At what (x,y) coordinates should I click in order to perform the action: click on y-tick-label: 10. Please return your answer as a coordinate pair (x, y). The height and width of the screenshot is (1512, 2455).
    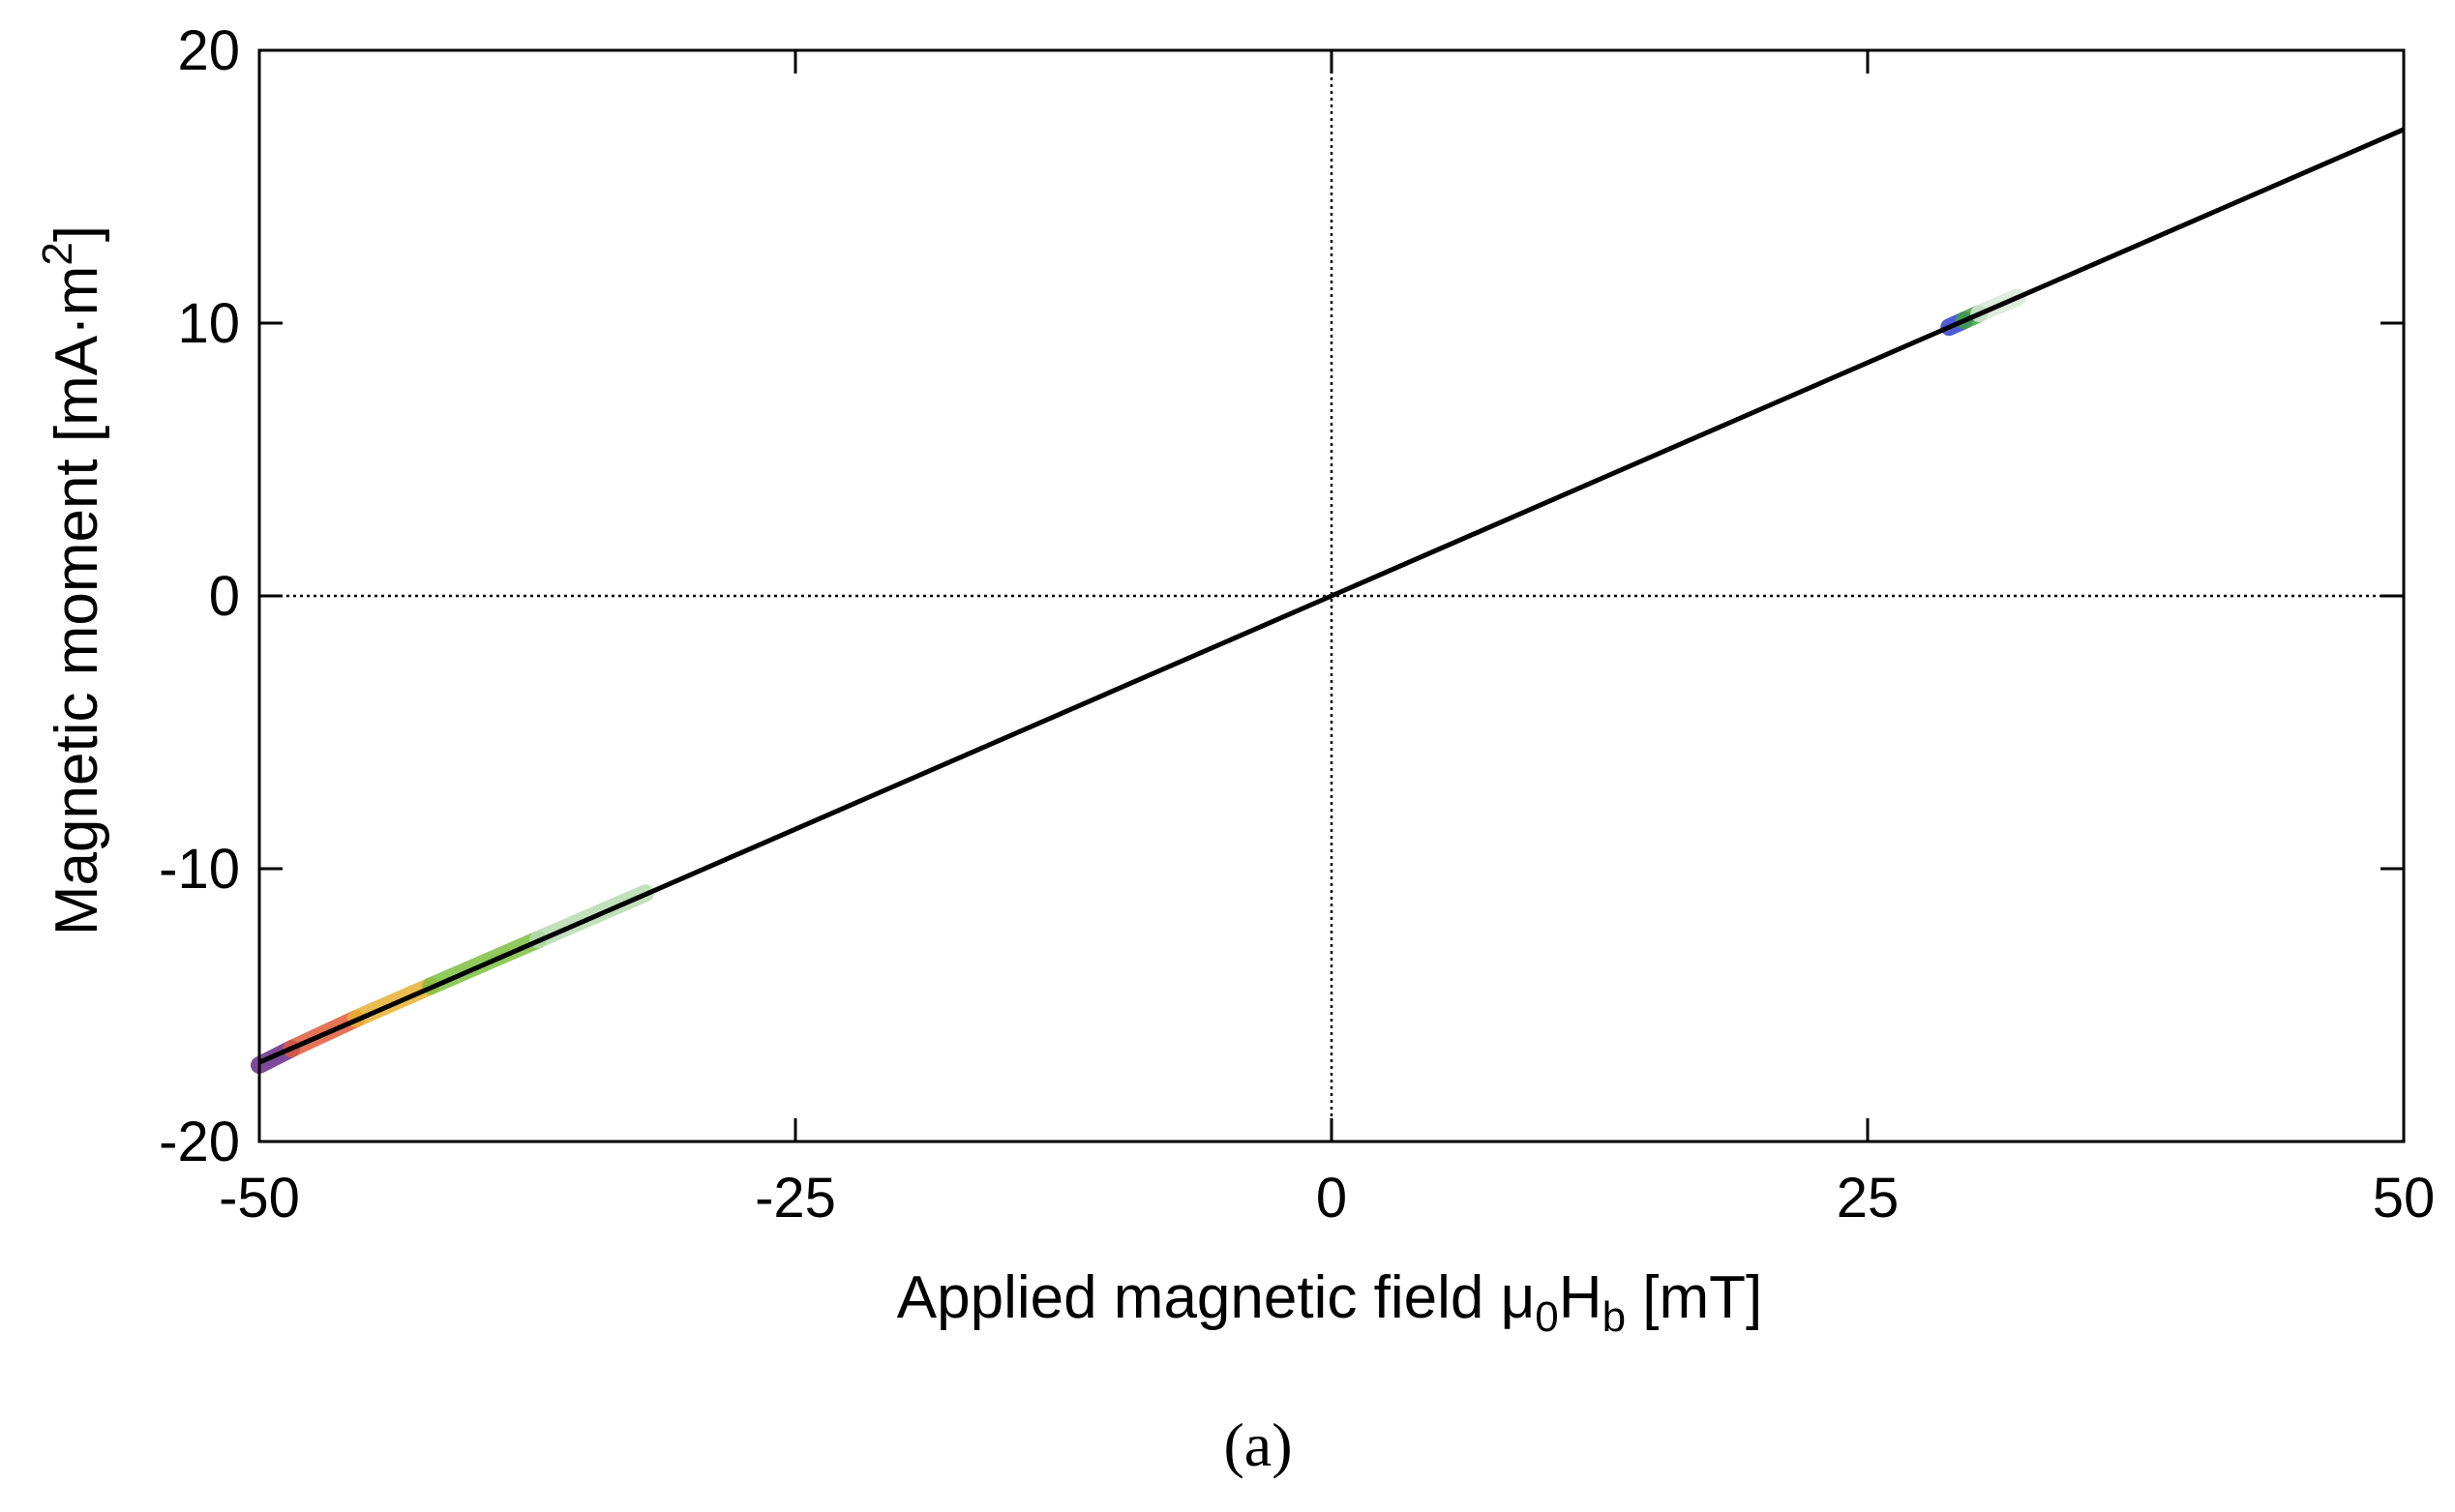
    Looking at the image, I should click on (209, 323).